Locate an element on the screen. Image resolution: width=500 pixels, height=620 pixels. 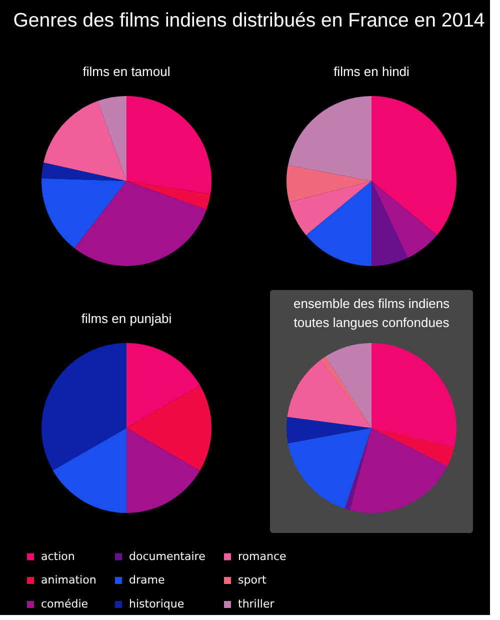
legend-label: action is located at coordinates (58, 556).